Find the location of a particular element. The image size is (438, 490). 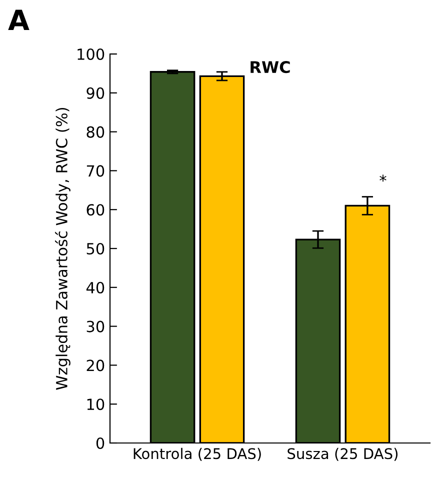

annotation: * is located at coordinates (383, 178).